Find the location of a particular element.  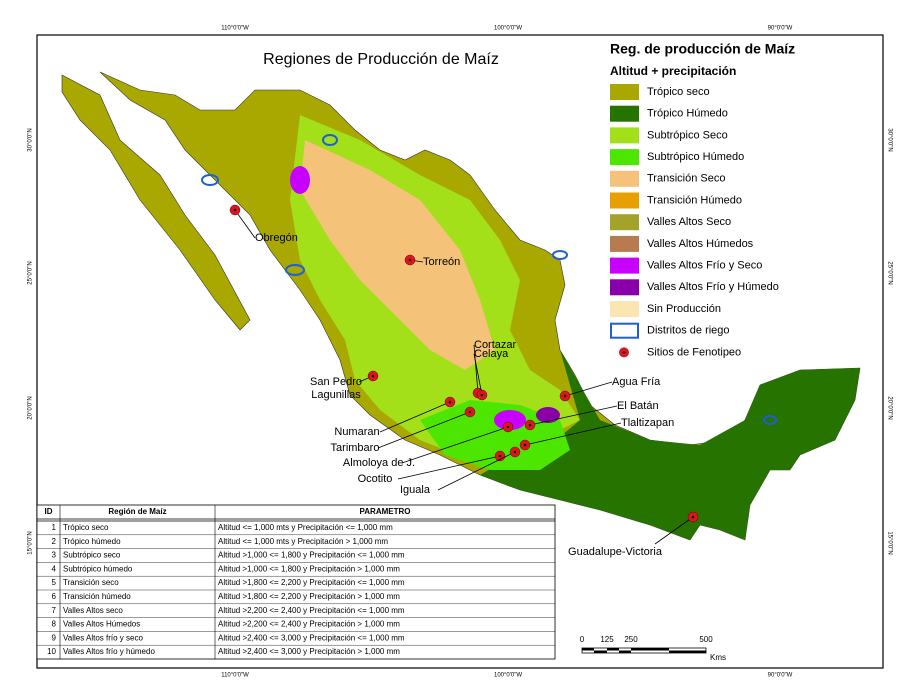

legend-subtitle: Altitud + precipitación is located at coordinates (673, 71).